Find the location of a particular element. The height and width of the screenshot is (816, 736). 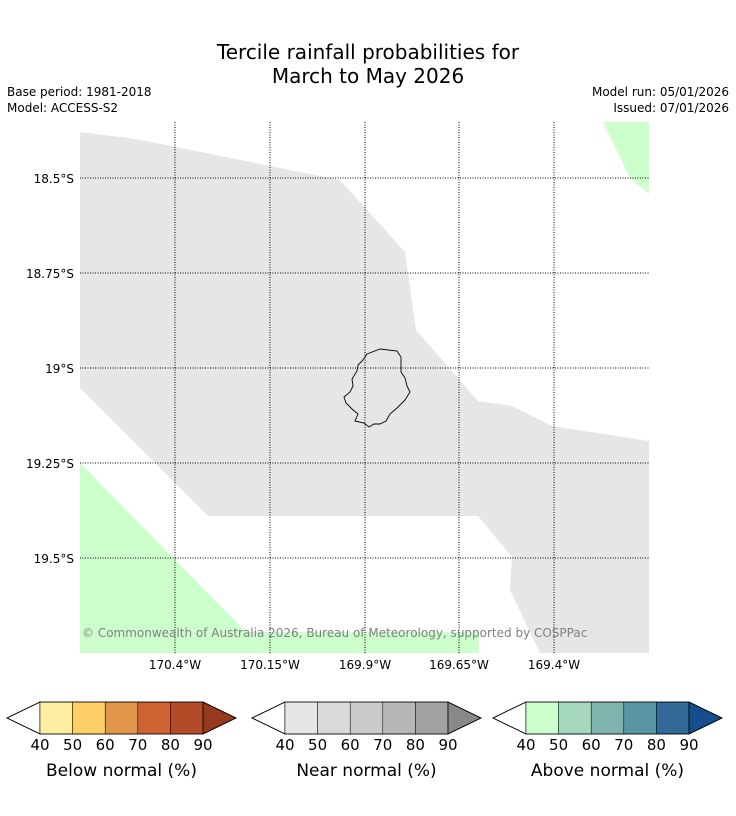

lat-label: 19.5°S is located at coordinates (54, 559).